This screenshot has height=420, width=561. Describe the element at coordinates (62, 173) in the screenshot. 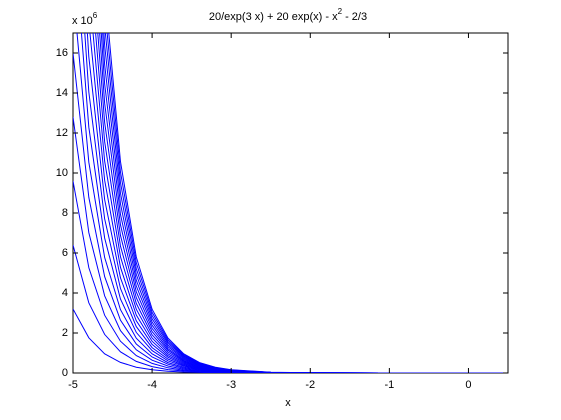

I see `y-tick-label: 10` at that location.